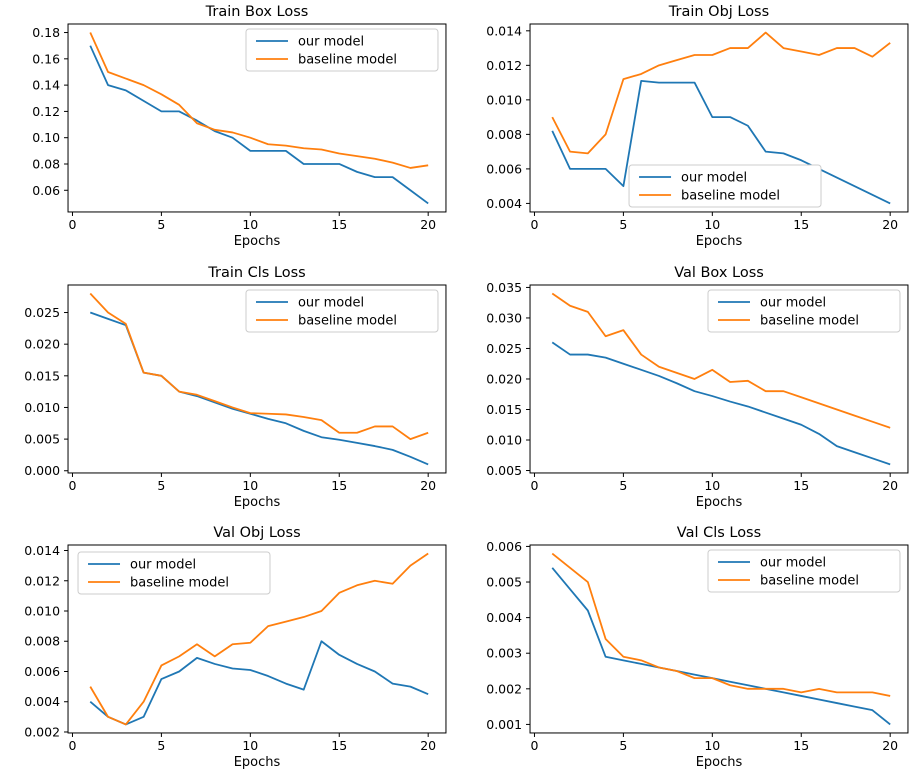 This screenshot has width=924, height=782. I want to click on chart-title: Train Box Loss, so click(257, 12).